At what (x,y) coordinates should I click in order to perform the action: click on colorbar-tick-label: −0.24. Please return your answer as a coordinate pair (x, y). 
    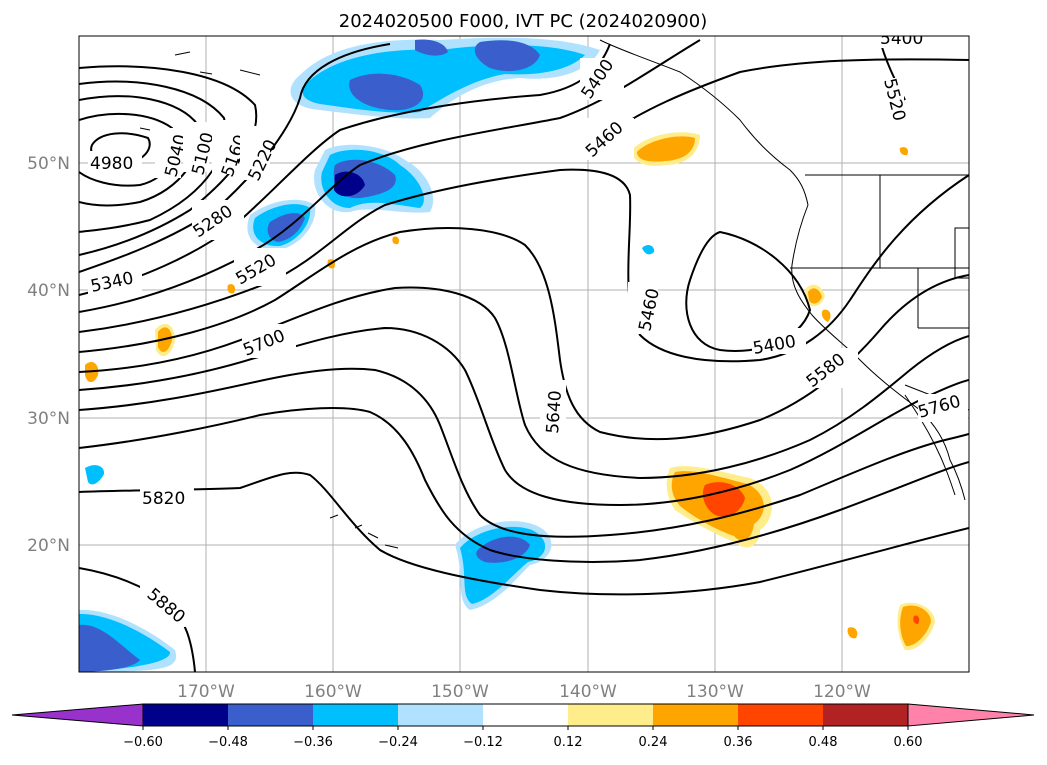
    Looking at the image, I should click on (398, 742).